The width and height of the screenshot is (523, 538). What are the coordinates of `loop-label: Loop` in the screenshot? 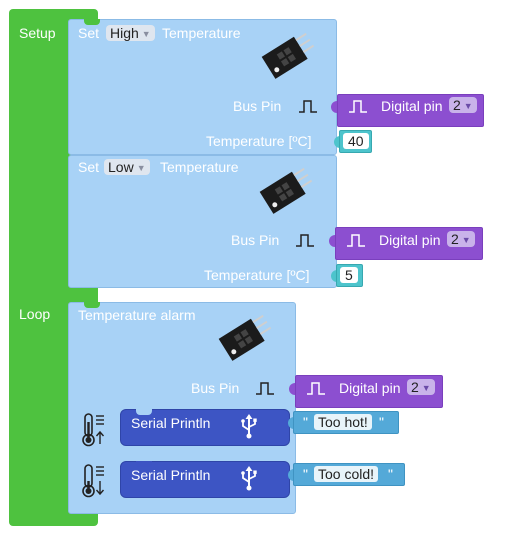 It's located at (35, 314).